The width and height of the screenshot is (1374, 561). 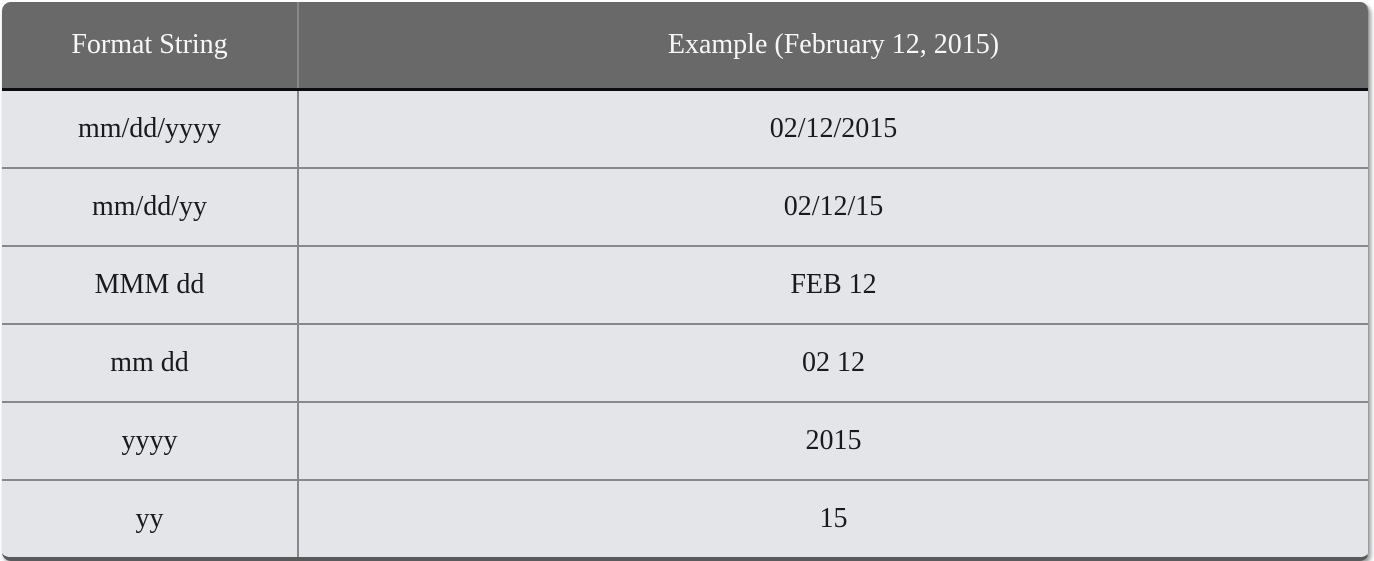 I want to click on format-string-cell: mm/dd/yyyy, so click(x=150, y=128).